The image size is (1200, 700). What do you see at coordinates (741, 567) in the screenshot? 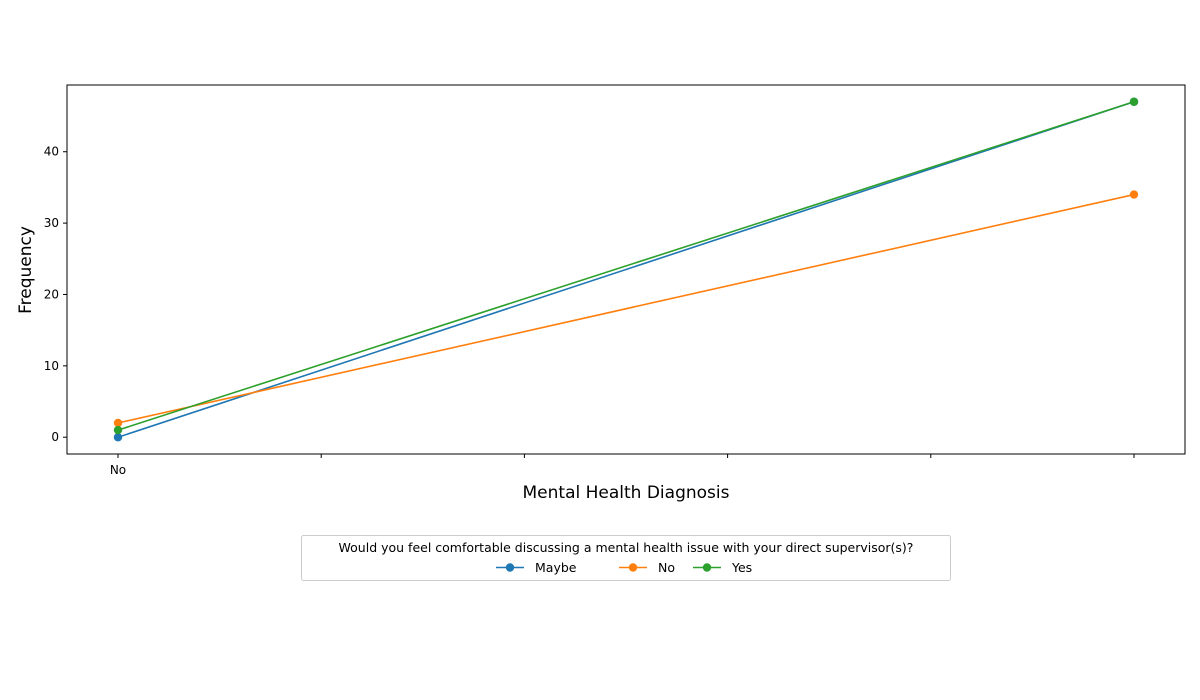
I see `legend-label: Yes` at bounding box center [741, 567].